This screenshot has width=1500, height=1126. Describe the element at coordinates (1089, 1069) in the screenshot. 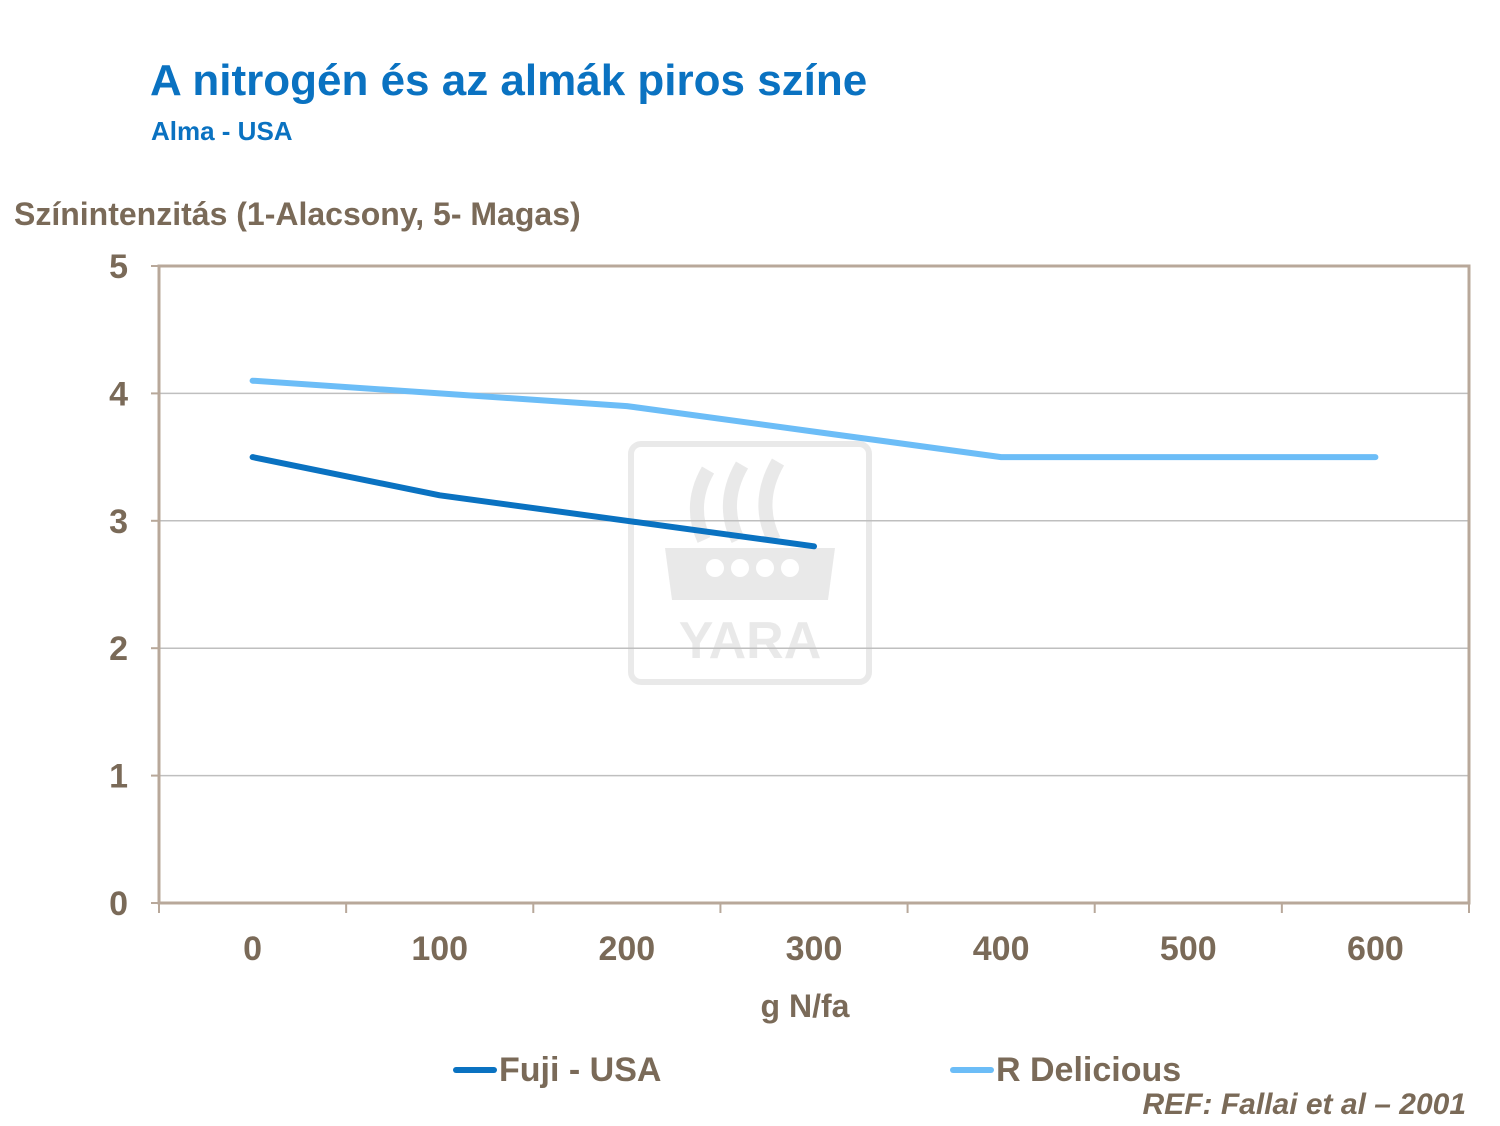

I see `legend-label-r-delicious: R Delicious` at that location.